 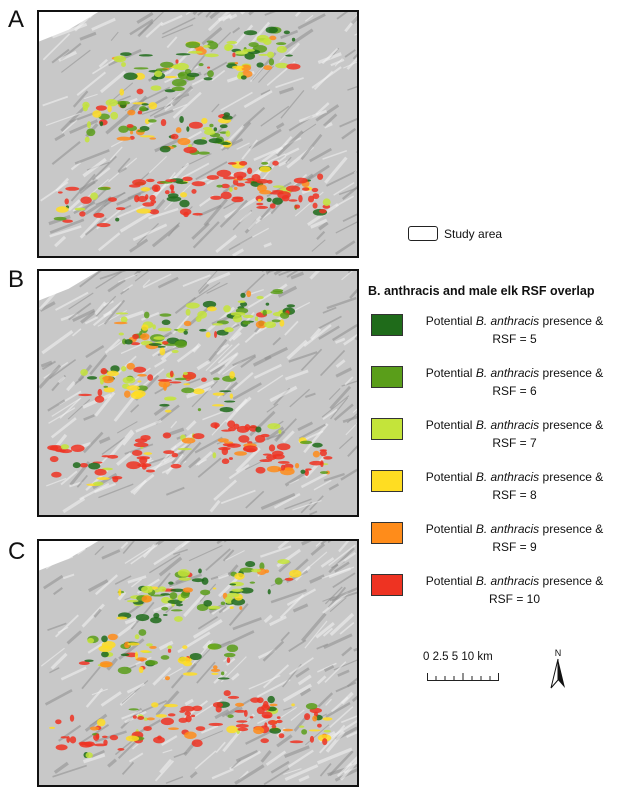 What do you see at coordinates (16, 280) in the screenshot?
I see `panel-letter-b: B` at bounding box center [16, 280].